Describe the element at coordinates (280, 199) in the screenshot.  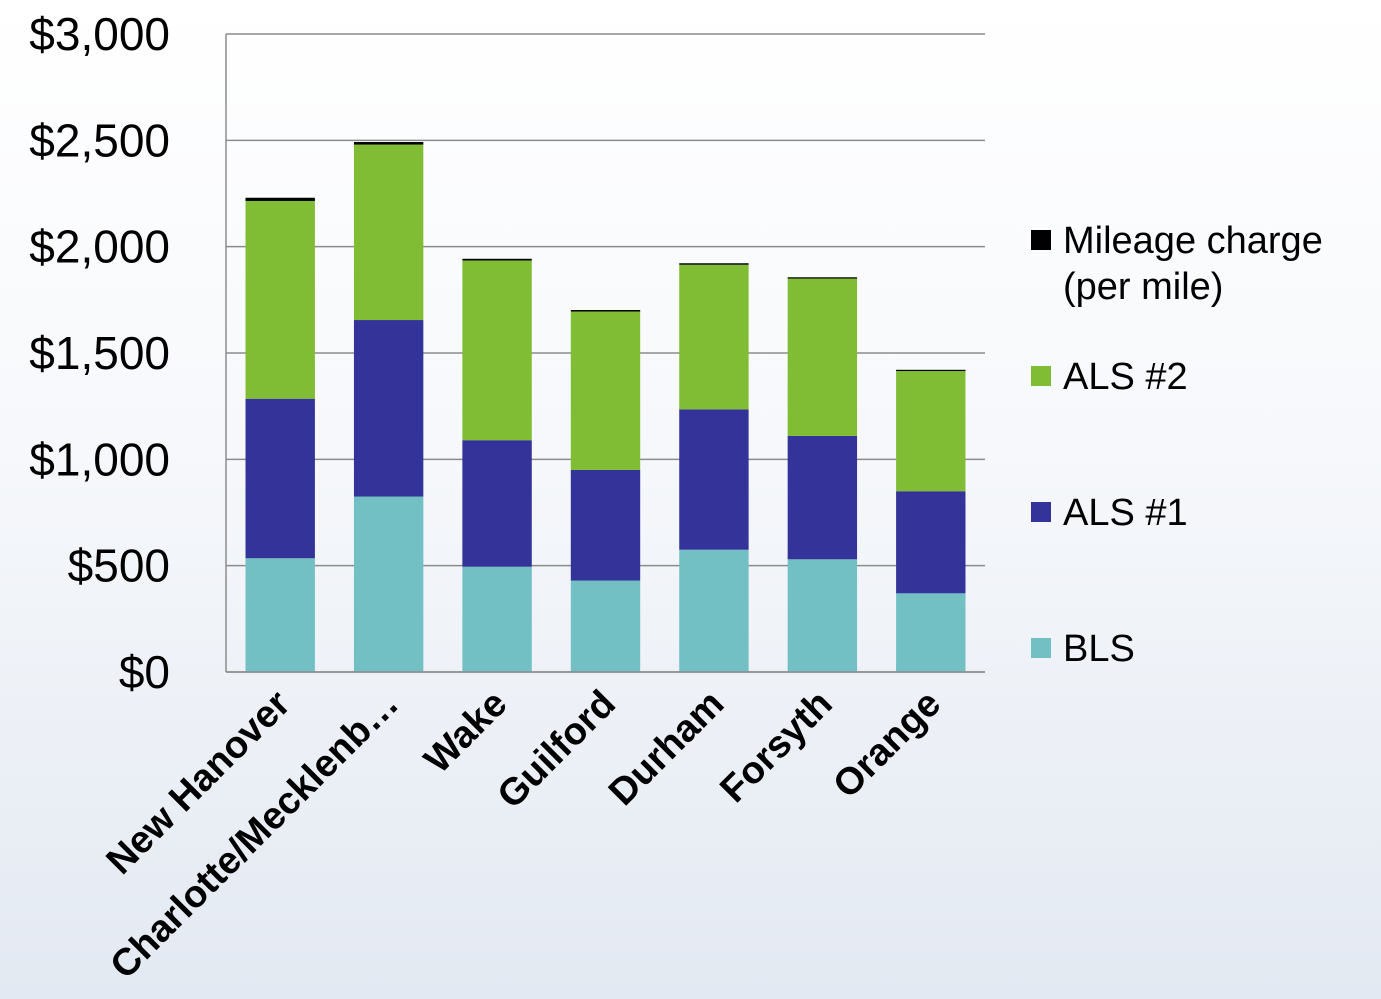
I see `bar-mileage-charge-per-mile-new-hanover` at that location.